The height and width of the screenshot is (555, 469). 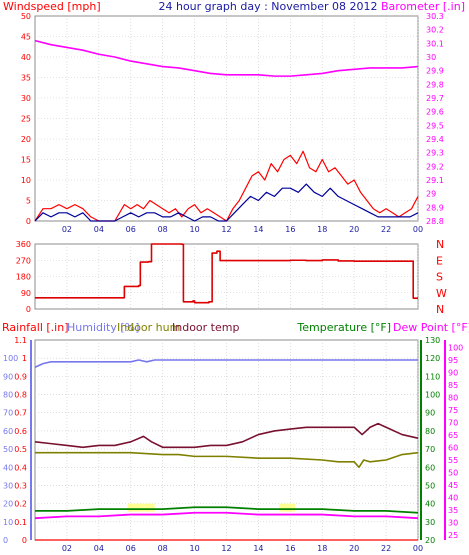 I want to click on indoor-humidity-line, so click(x=227, y=460).